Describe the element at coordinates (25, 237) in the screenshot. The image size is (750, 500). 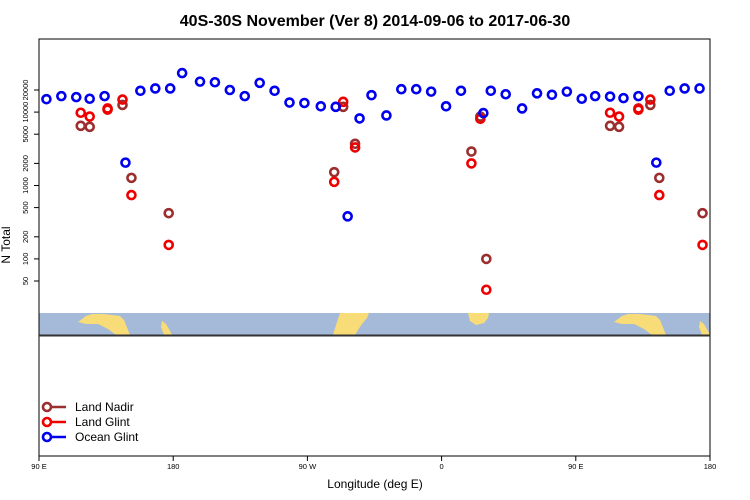
I see `y-tick-label: 200` at that location.